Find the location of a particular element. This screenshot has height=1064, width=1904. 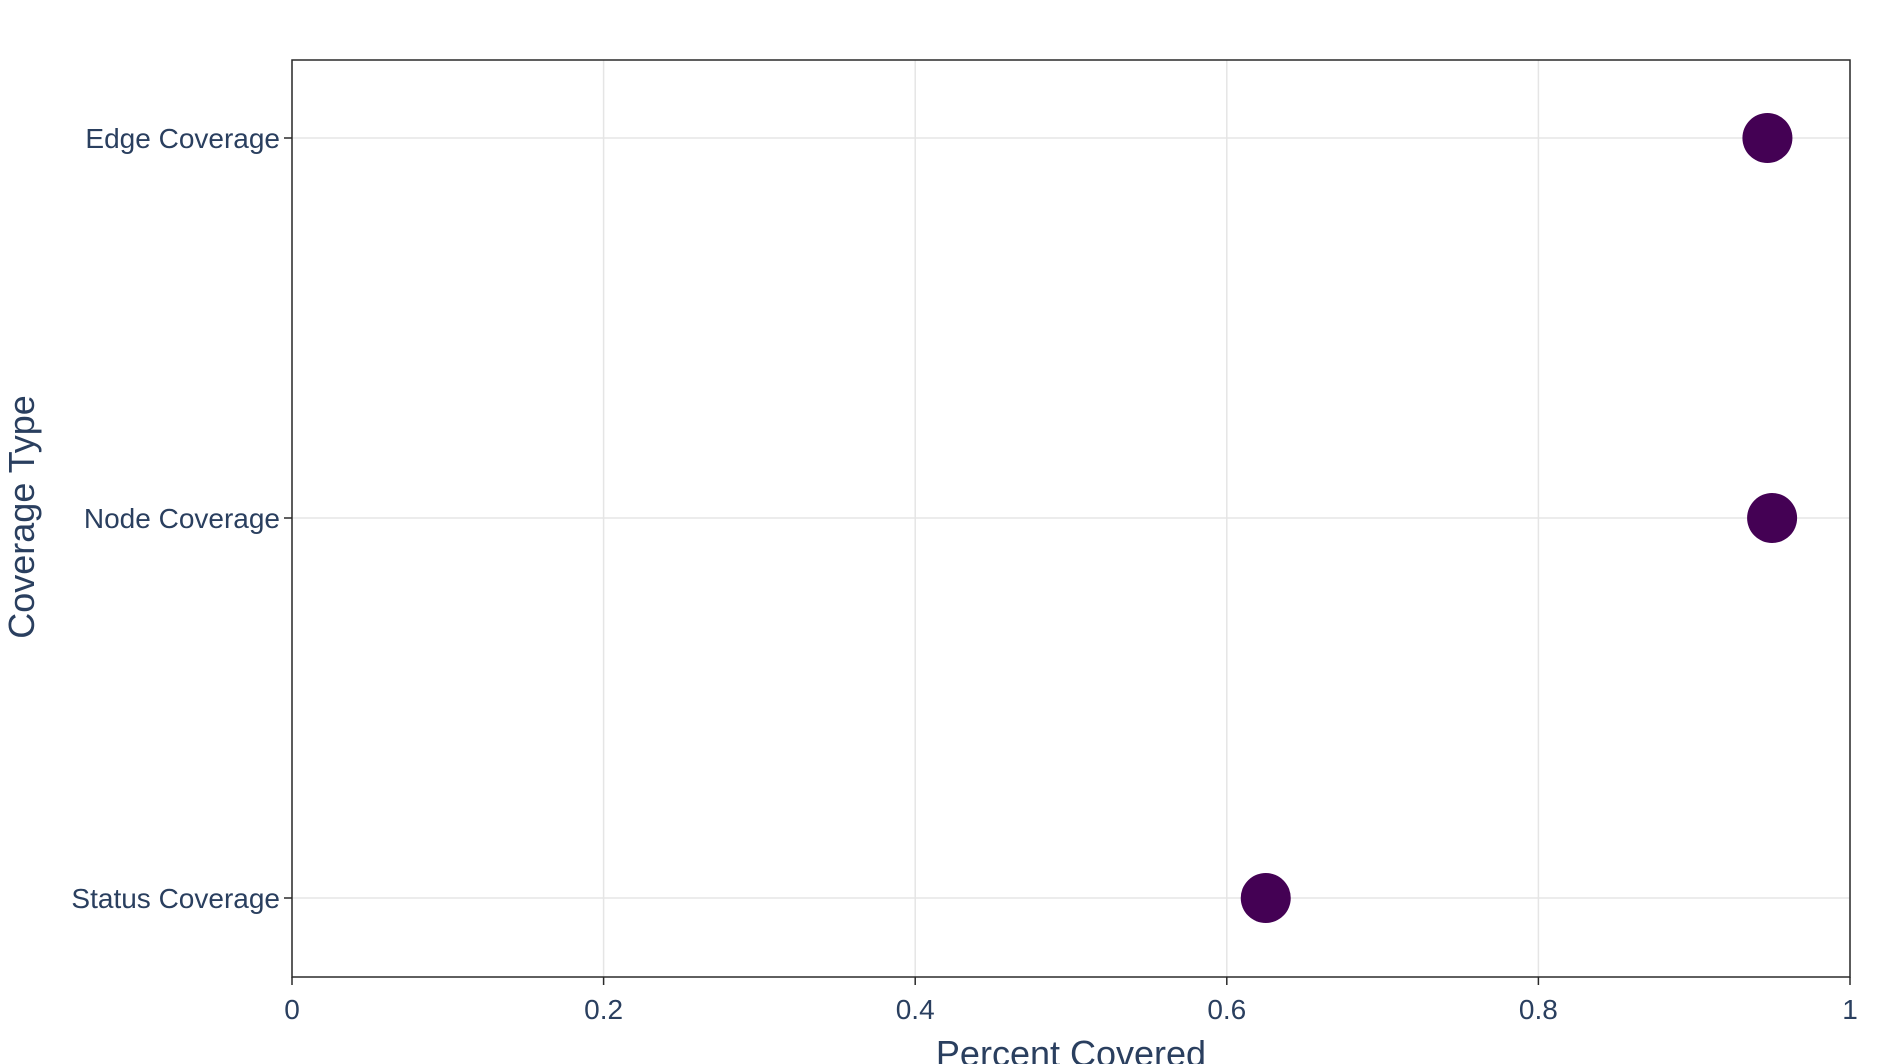

x-tick-label: 0.2 is located at coordinates (603, 1009).